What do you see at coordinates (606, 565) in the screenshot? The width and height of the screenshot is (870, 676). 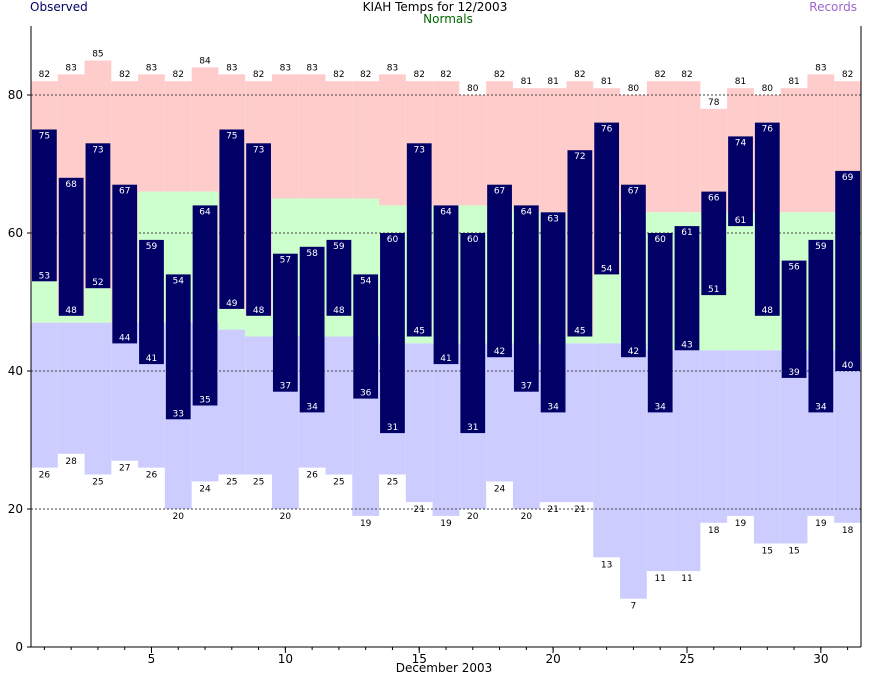 I see `record-low-label: 13` at bounding box center [606, 565].